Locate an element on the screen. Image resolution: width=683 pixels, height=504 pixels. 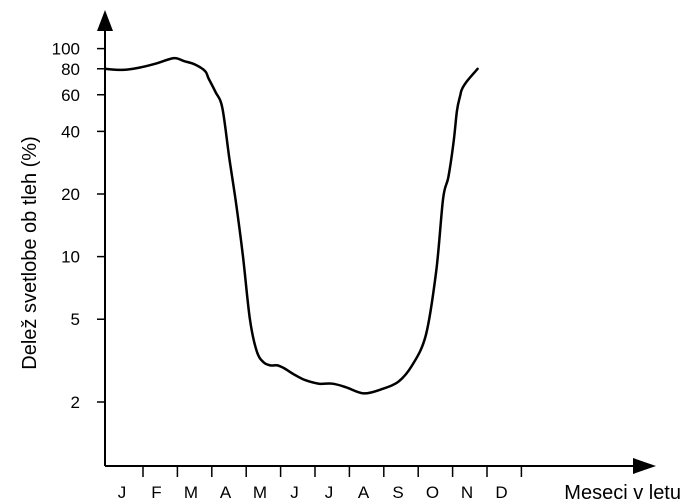
y-tick-label: 5 is located at coordinates (75, 319).